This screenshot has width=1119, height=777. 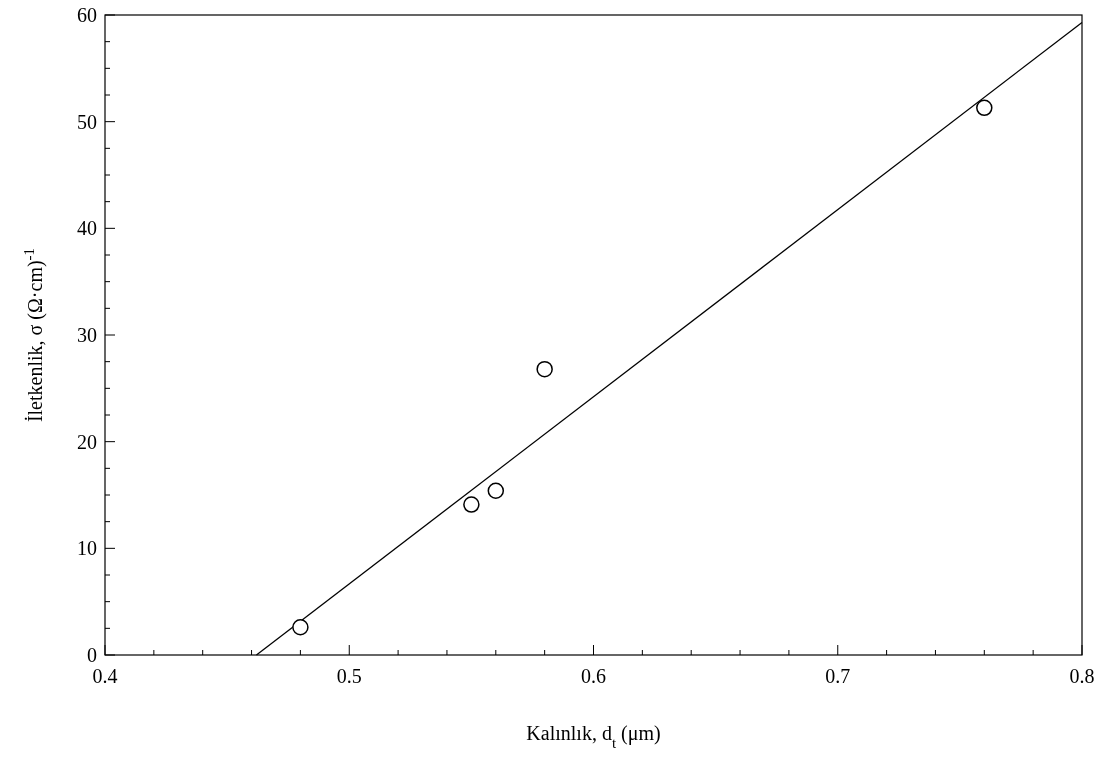 What do you see at coordinates (92, 655) in the screenshot?
I see `y-tick-label: 0` at bounding box center [92, 655].